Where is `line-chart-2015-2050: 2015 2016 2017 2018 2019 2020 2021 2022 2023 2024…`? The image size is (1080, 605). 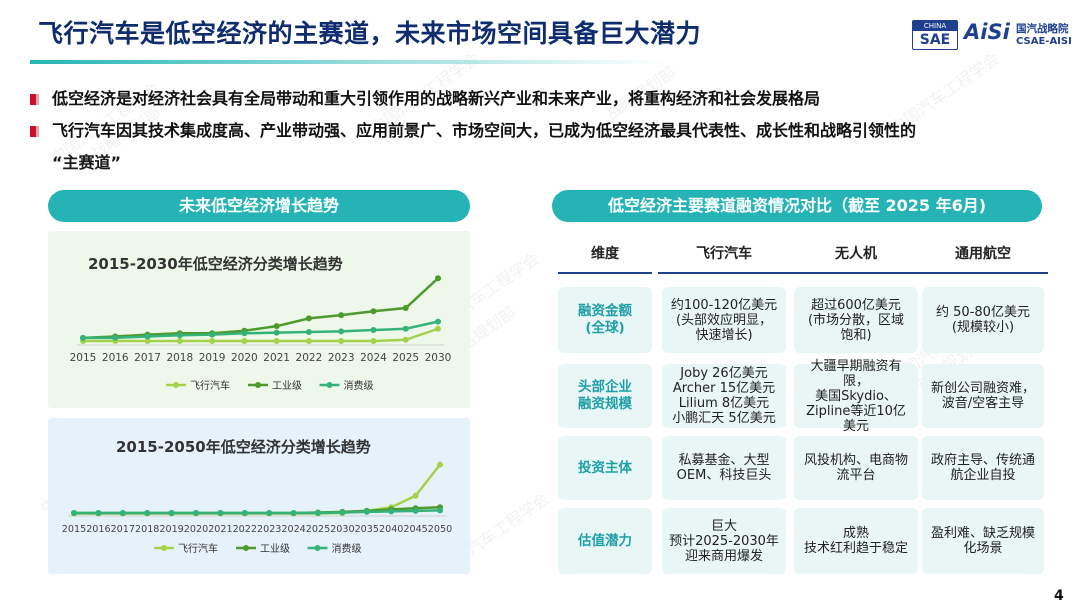 line-chart-2015-2050: 2015 2016 2017 2018 2019 2020 2021 2022 2023 2024… is located at coordinates (257, 508).